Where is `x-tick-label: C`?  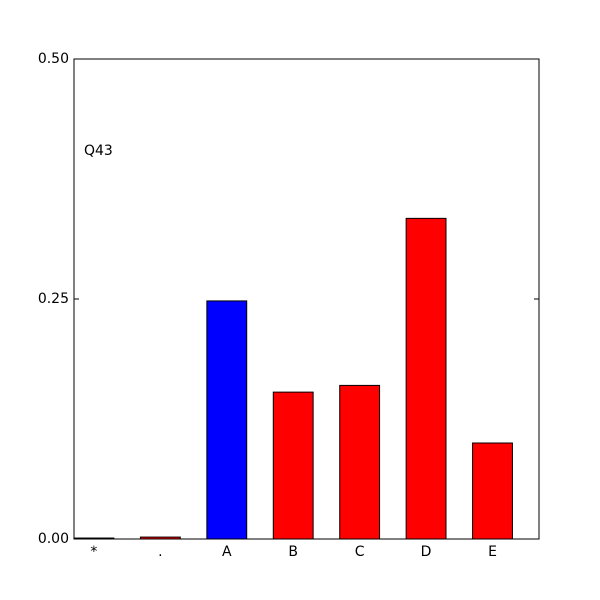
x-tick-label: C is located at coordinates (360, 552).